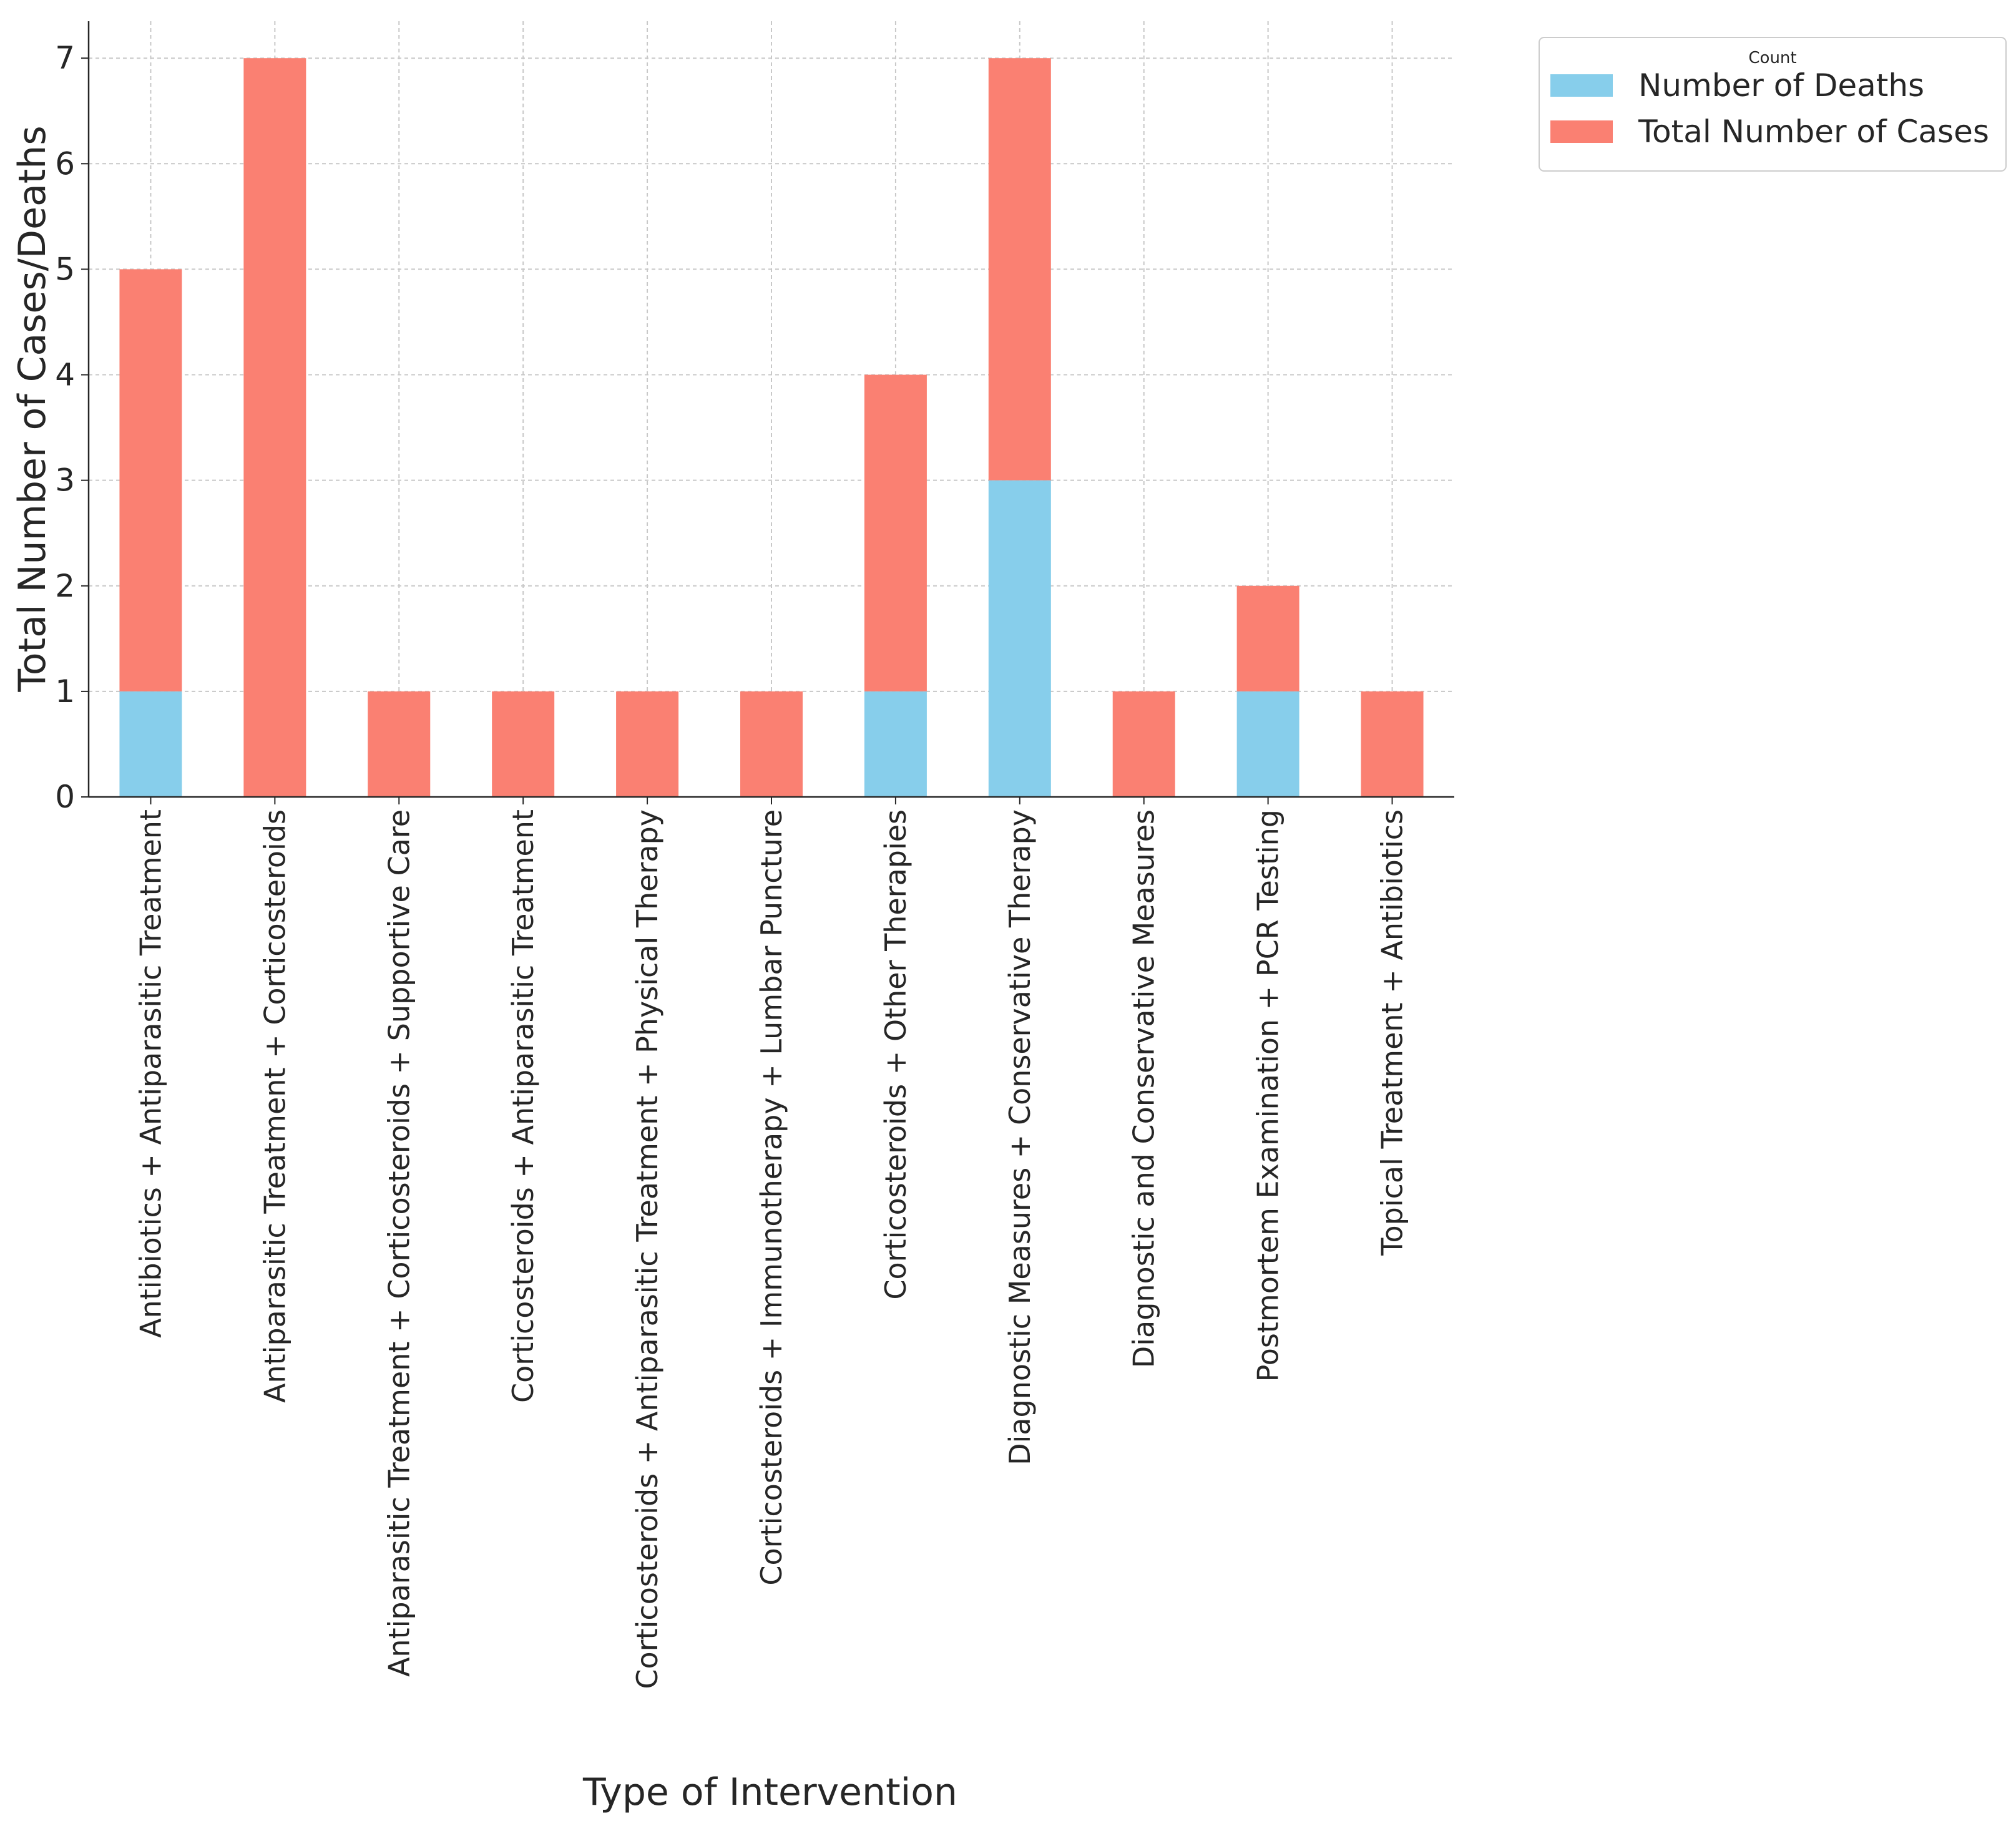 The height and width of the screenshot is (1826, 2016). Describe the element at coordinates (32, 408) in the screenshot. I see `y-axis-label: Total Number of Cases/Deaths` at that location.